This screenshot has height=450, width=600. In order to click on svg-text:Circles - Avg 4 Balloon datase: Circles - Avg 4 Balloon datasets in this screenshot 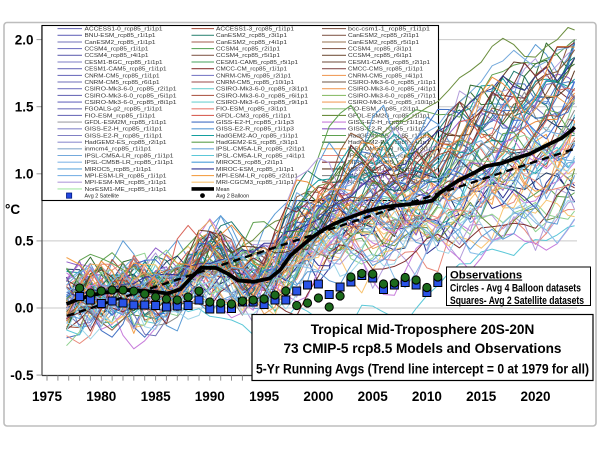, I will do `click(515, 289)`.